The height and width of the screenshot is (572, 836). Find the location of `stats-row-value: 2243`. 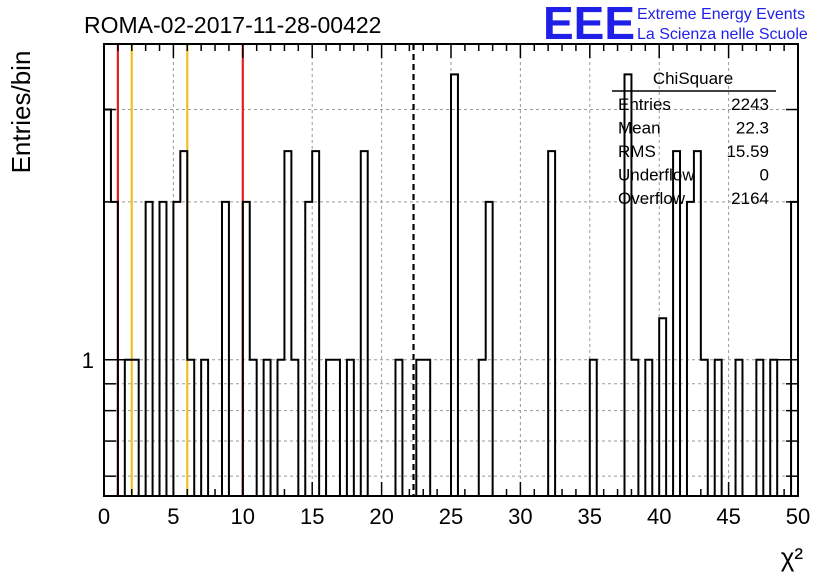

stats-row-value: 2243 is located at coordinates (750, 104).